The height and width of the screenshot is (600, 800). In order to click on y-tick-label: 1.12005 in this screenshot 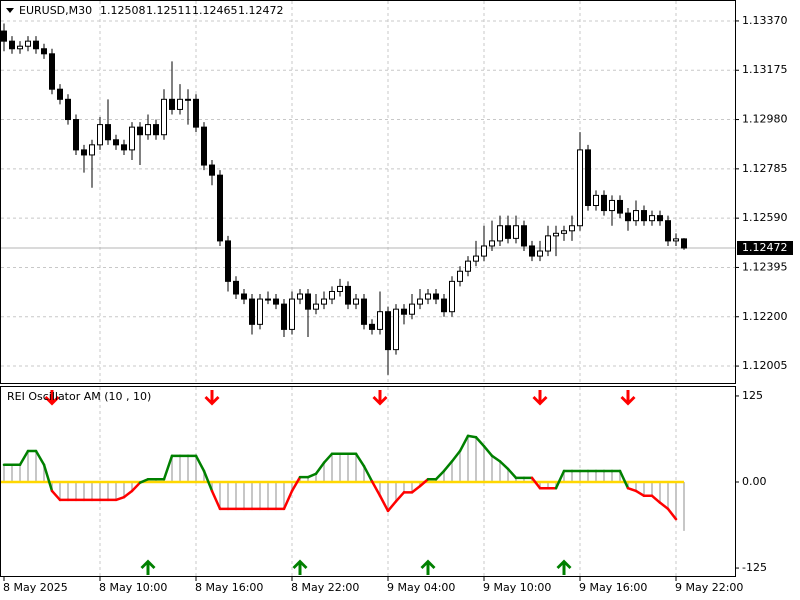, I will do `click(765, 365)`.